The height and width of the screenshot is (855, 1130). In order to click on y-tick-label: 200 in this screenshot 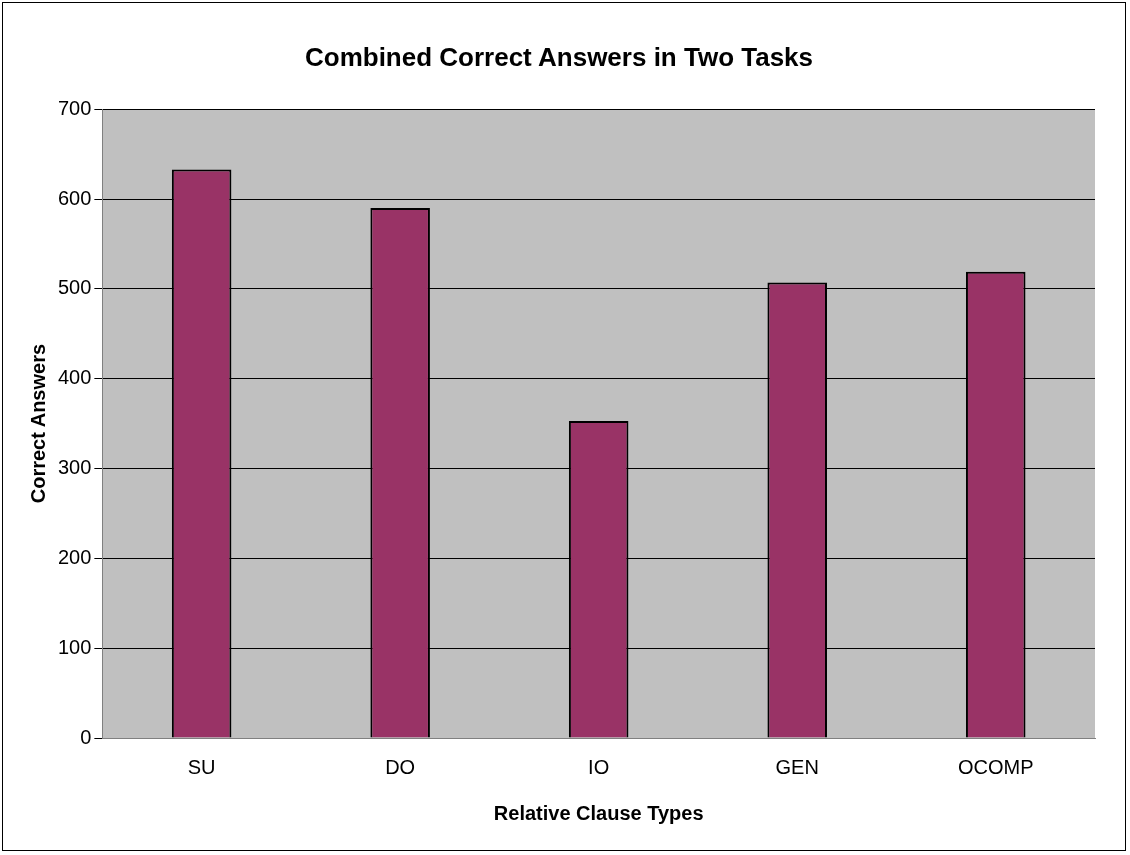, I will do `click(74, 556)`.